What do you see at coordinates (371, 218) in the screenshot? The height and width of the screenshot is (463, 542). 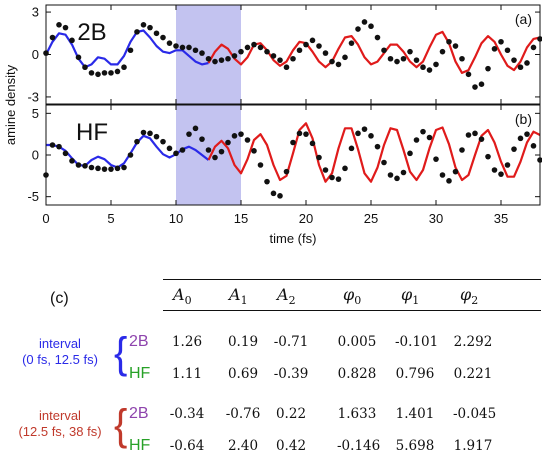 I see `x-tick-label: 25` at bounding box center [371, 218].